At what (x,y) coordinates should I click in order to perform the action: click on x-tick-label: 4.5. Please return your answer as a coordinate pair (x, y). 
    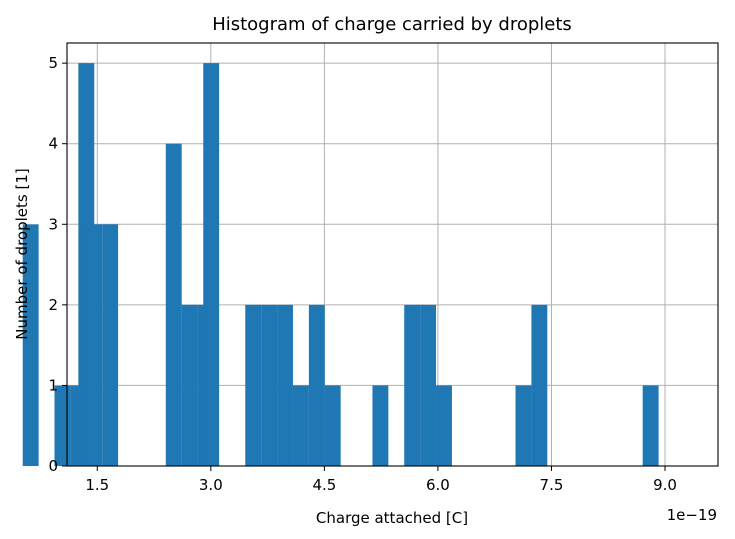
    Looking at the image, I should click on (324, 485).